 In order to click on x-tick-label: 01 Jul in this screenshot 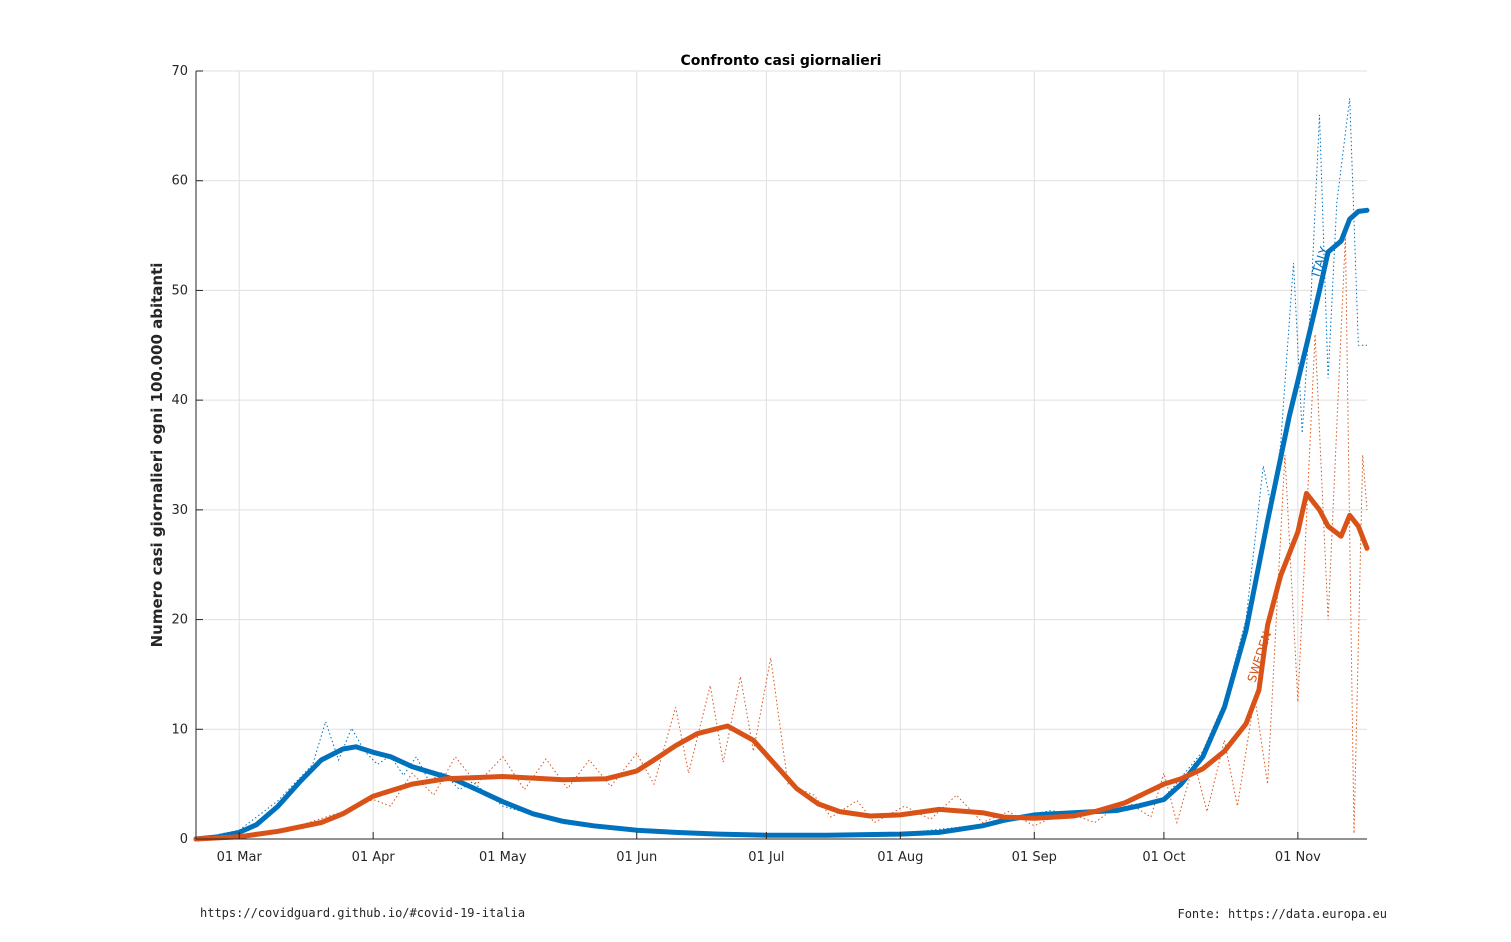, I will do `click(766, 857)`.